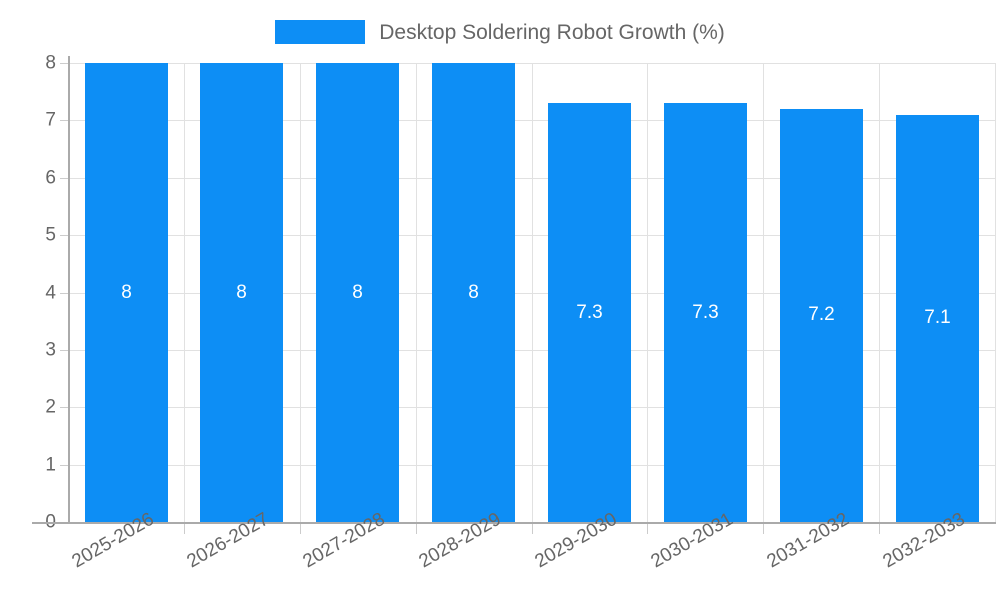  I want to click on legend-label: Desktop Soldering Robot Growth (%), so click(552, 32).